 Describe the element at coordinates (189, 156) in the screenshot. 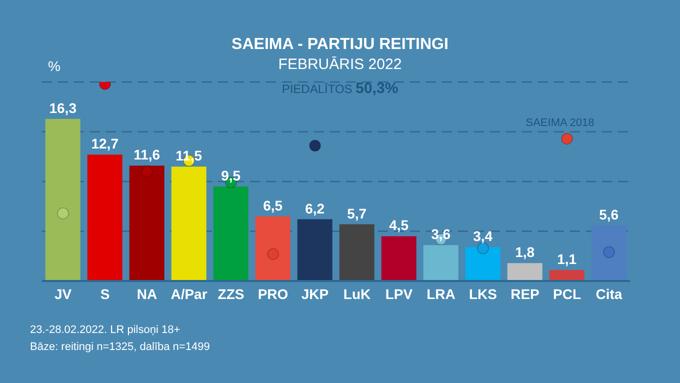

I see `data-label: 11,5` at that location.